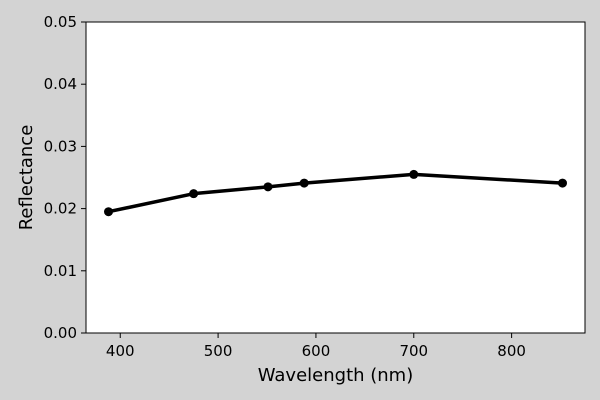 The height and width of the screenshot is (400, 600). I want to click on x-tick-label: 600, so click(316, 351).